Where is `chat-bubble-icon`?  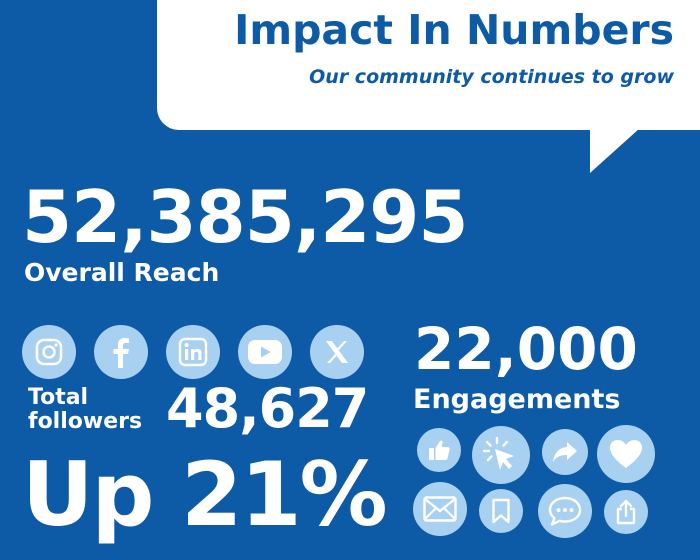
chat-bubble-icon is located at coordinates (565, 511).